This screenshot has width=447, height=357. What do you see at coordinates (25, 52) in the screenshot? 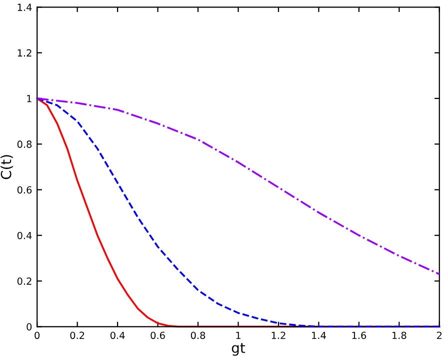
I see `y-tick-label: 1.2` at bounding box center [25, 52].